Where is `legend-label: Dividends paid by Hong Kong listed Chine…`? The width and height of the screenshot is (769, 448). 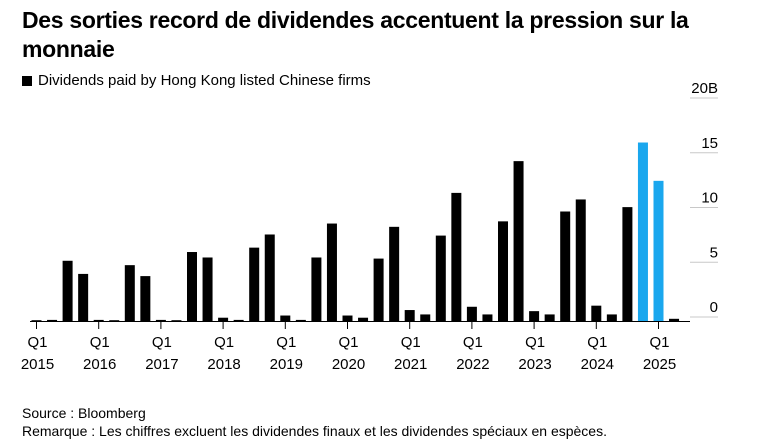
legend-label: Dividends paid by Hong Kong listed Chine… is located at coordinates (204, 80).